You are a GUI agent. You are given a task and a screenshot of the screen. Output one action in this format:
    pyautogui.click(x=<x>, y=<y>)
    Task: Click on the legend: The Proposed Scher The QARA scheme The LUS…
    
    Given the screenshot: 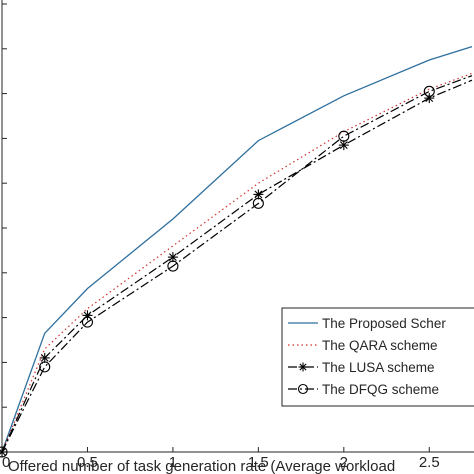 What is the action you would take?
    pyautogui.click(x=377, y=357)
    